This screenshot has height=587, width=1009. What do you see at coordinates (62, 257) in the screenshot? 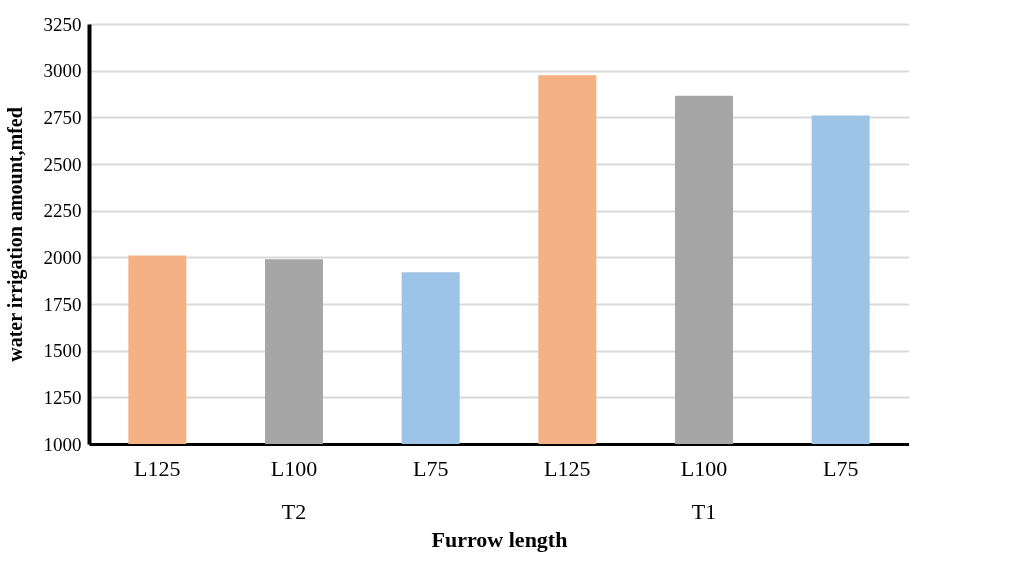
I see `y-tick-label: 2000` at bounding box center [62, 257].